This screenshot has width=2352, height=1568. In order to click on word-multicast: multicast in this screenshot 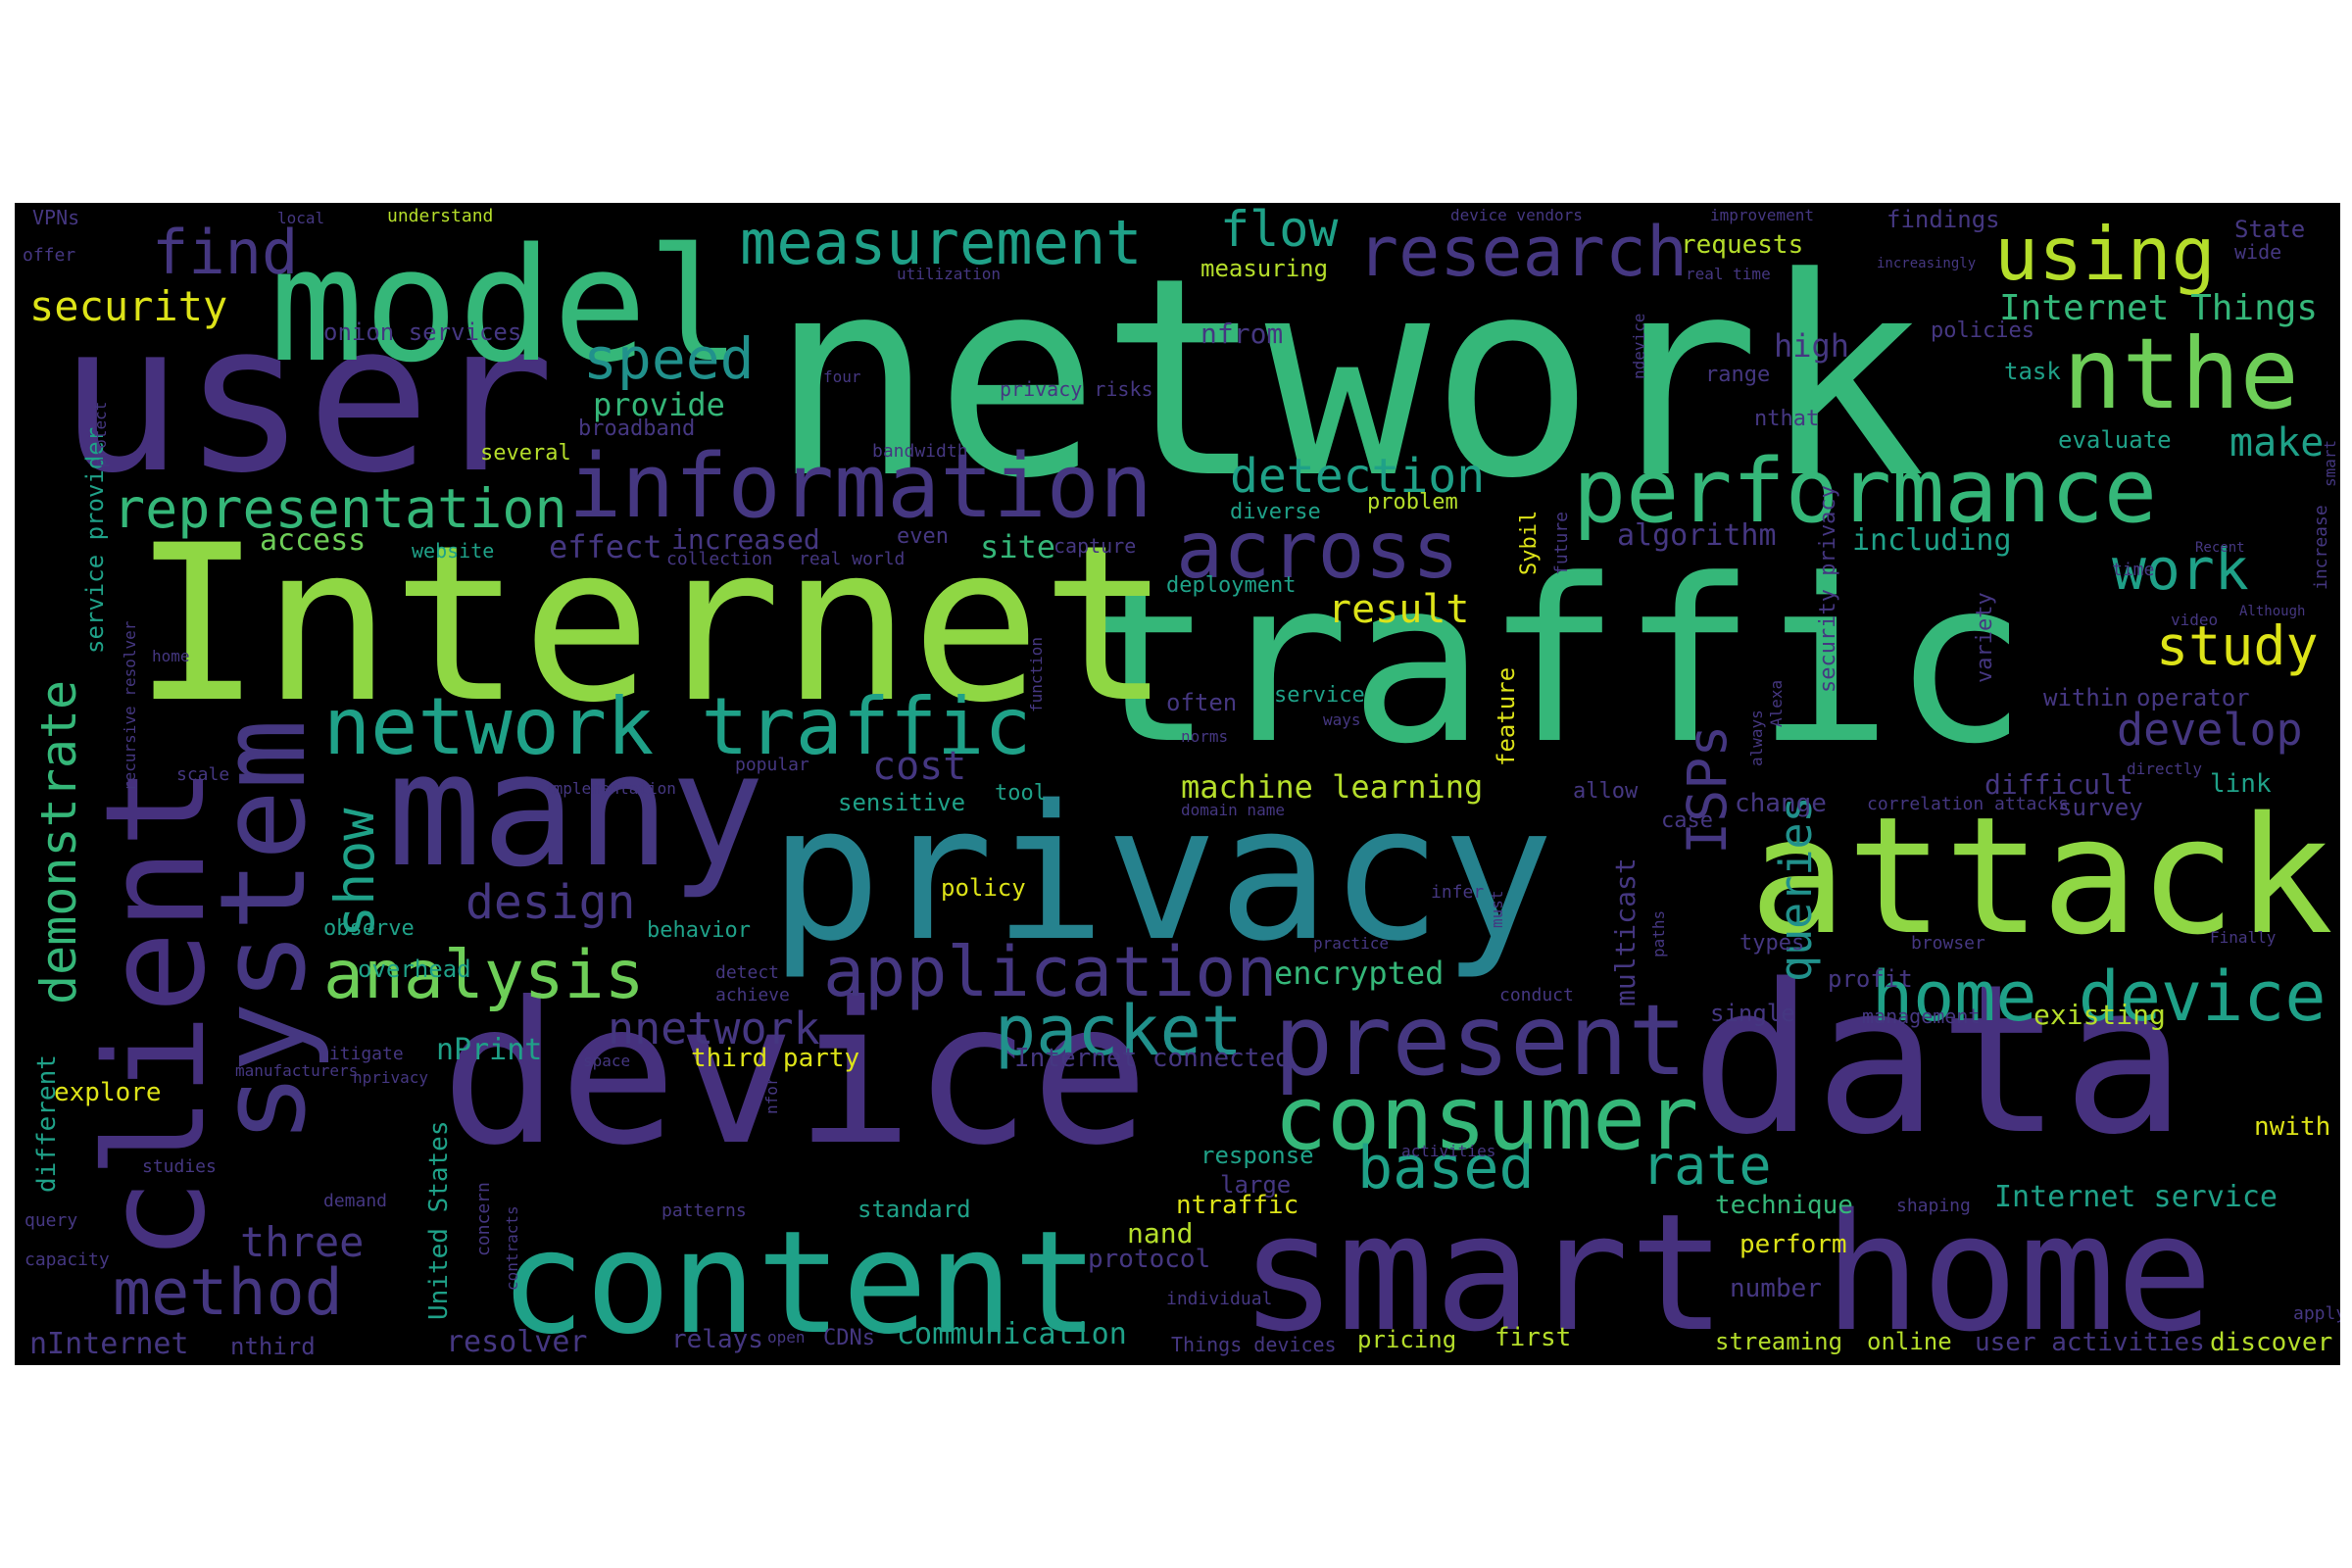, I will do `click(1625, 932)`.